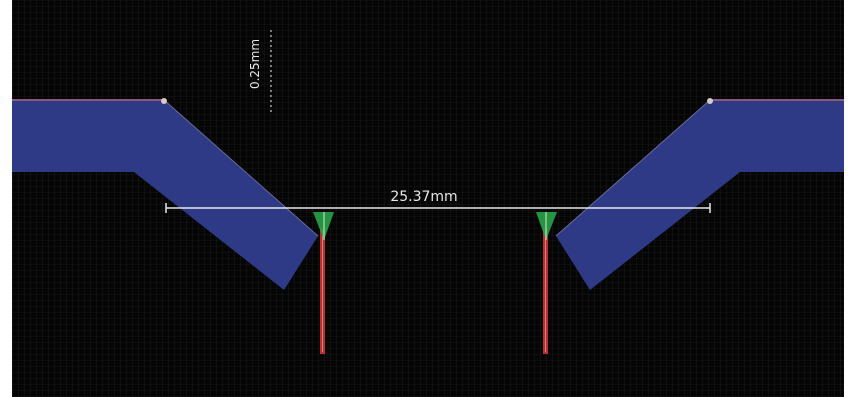  I want to click on right-trace-diagonal-edge, so click(633, 168).